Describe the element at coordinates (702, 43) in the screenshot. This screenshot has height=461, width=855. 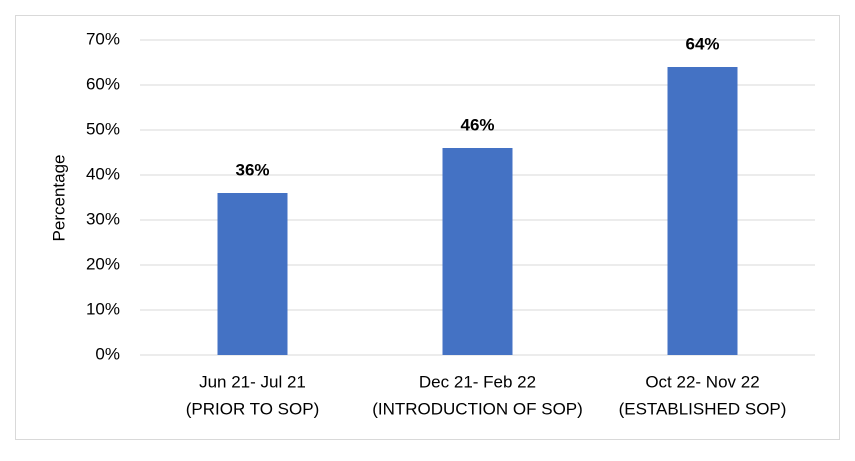
I see `value-label: 64%` at that location.